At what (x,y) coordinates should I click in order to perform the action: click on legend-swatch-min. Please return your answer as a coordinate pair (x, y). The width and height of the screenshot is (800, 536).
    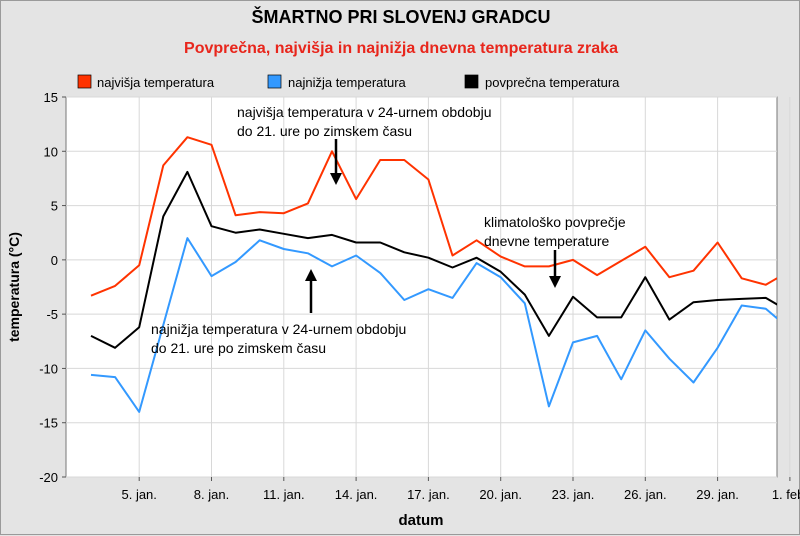
    Looking at the image, I should click on (274, 81).